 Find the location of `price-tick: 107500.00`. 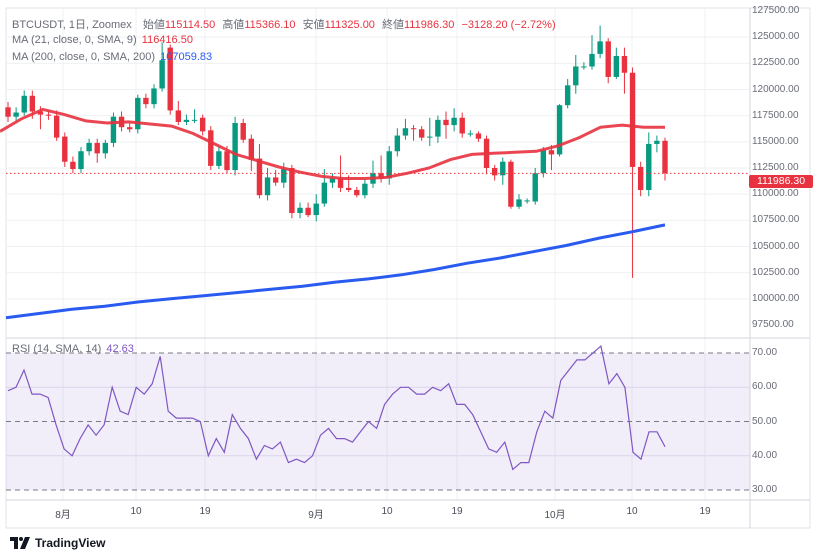

price-tick: 107500.00 is located at coordinates (776, 220).